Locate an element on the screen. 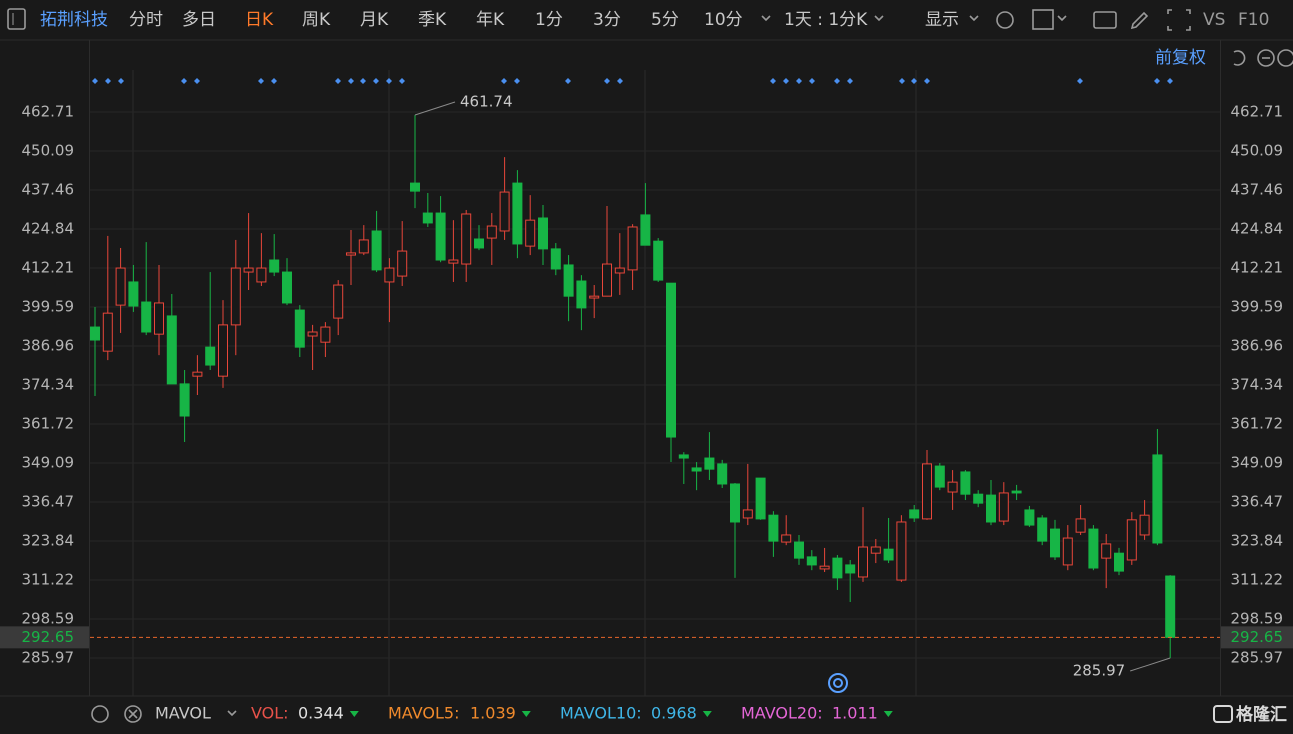 The width and height of the screenshot is (1293, 734). adjust-button: 前复权 is located at coordinates (1180, 58).